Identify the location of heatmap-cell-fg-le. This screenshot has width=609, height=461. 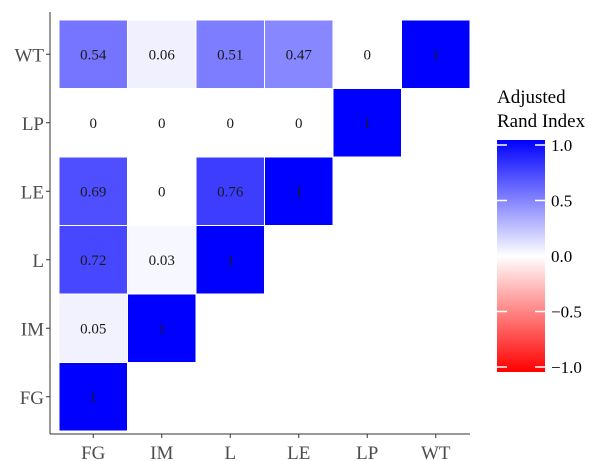
(93, 191).